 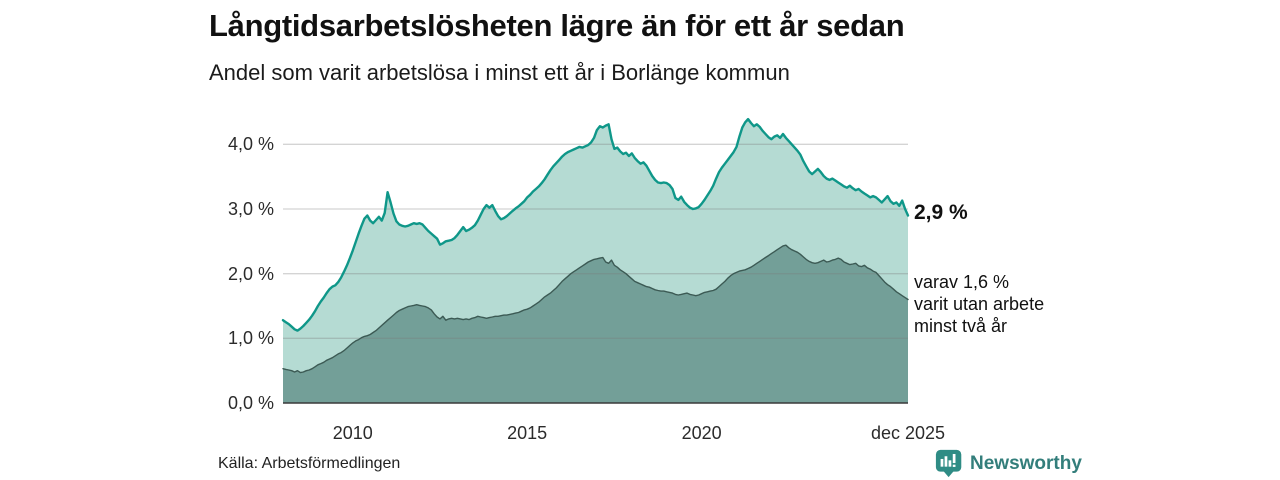 I want to click on subseries-annotation-line: minst två år, so click(x=961, y=326).